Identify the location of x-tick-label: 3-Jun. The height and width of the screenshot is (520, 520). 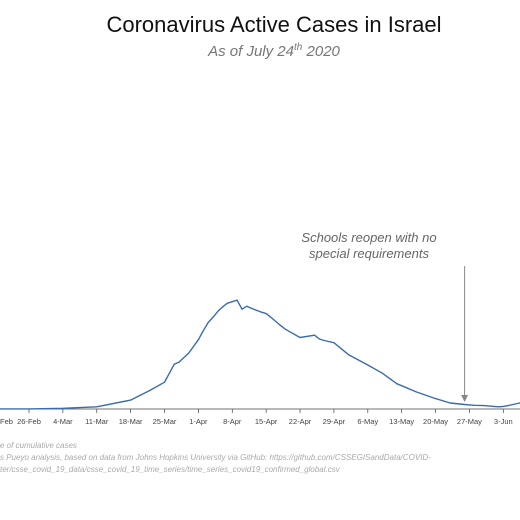
(503, 421).